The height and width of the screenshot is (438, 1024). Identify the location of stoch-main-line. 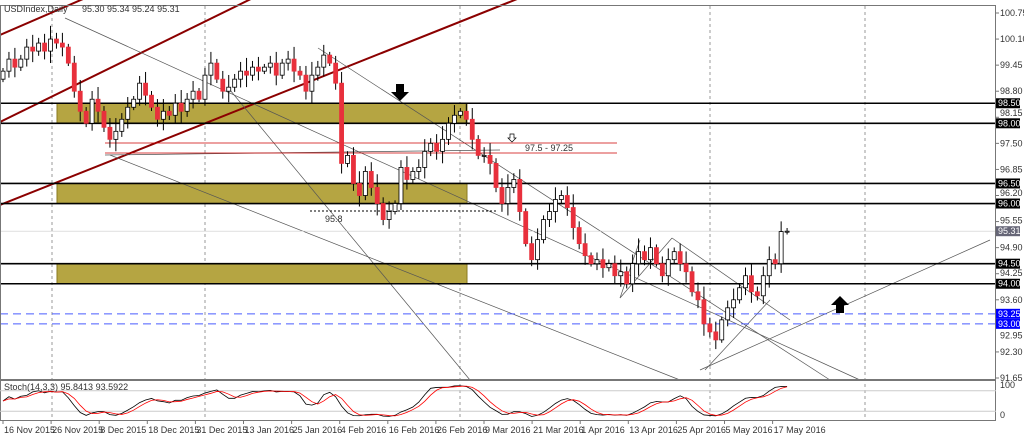
(395, 401).